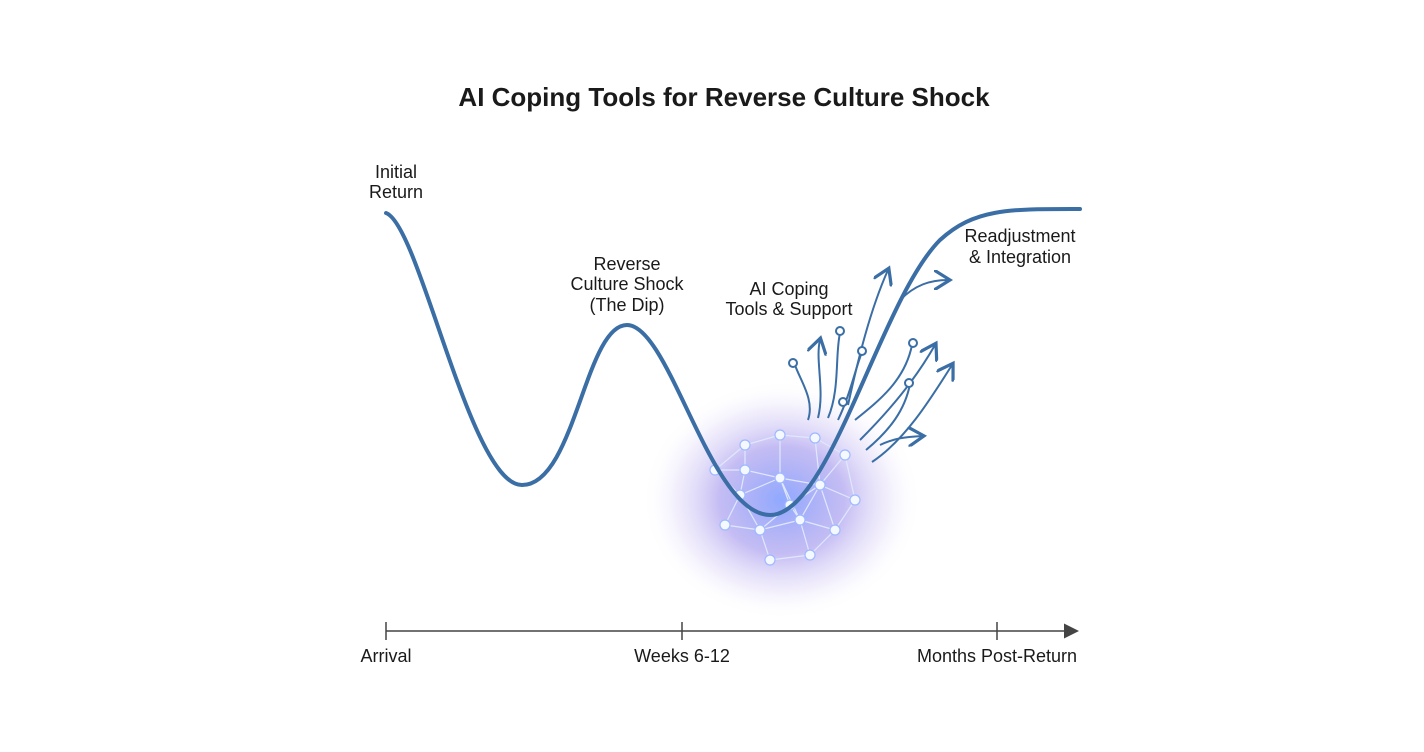  I want to click on support-arrows, so click(870, 366).